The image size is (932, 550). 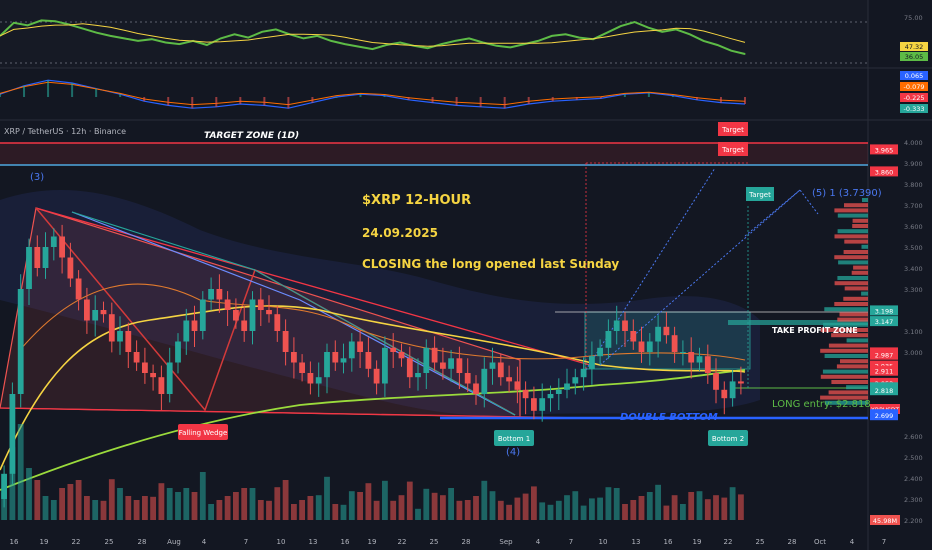 I want to click on bottom1-tag, so click(x=514, y=438).